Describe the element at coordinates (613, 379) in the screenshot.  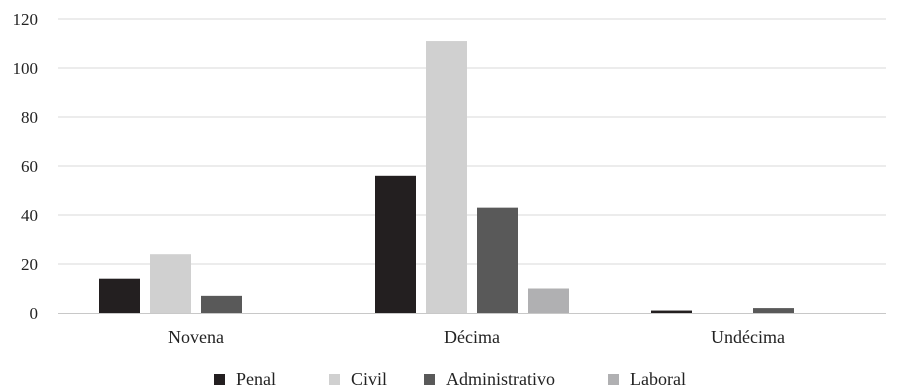
I see `legend-swatch-laboral` at that location.